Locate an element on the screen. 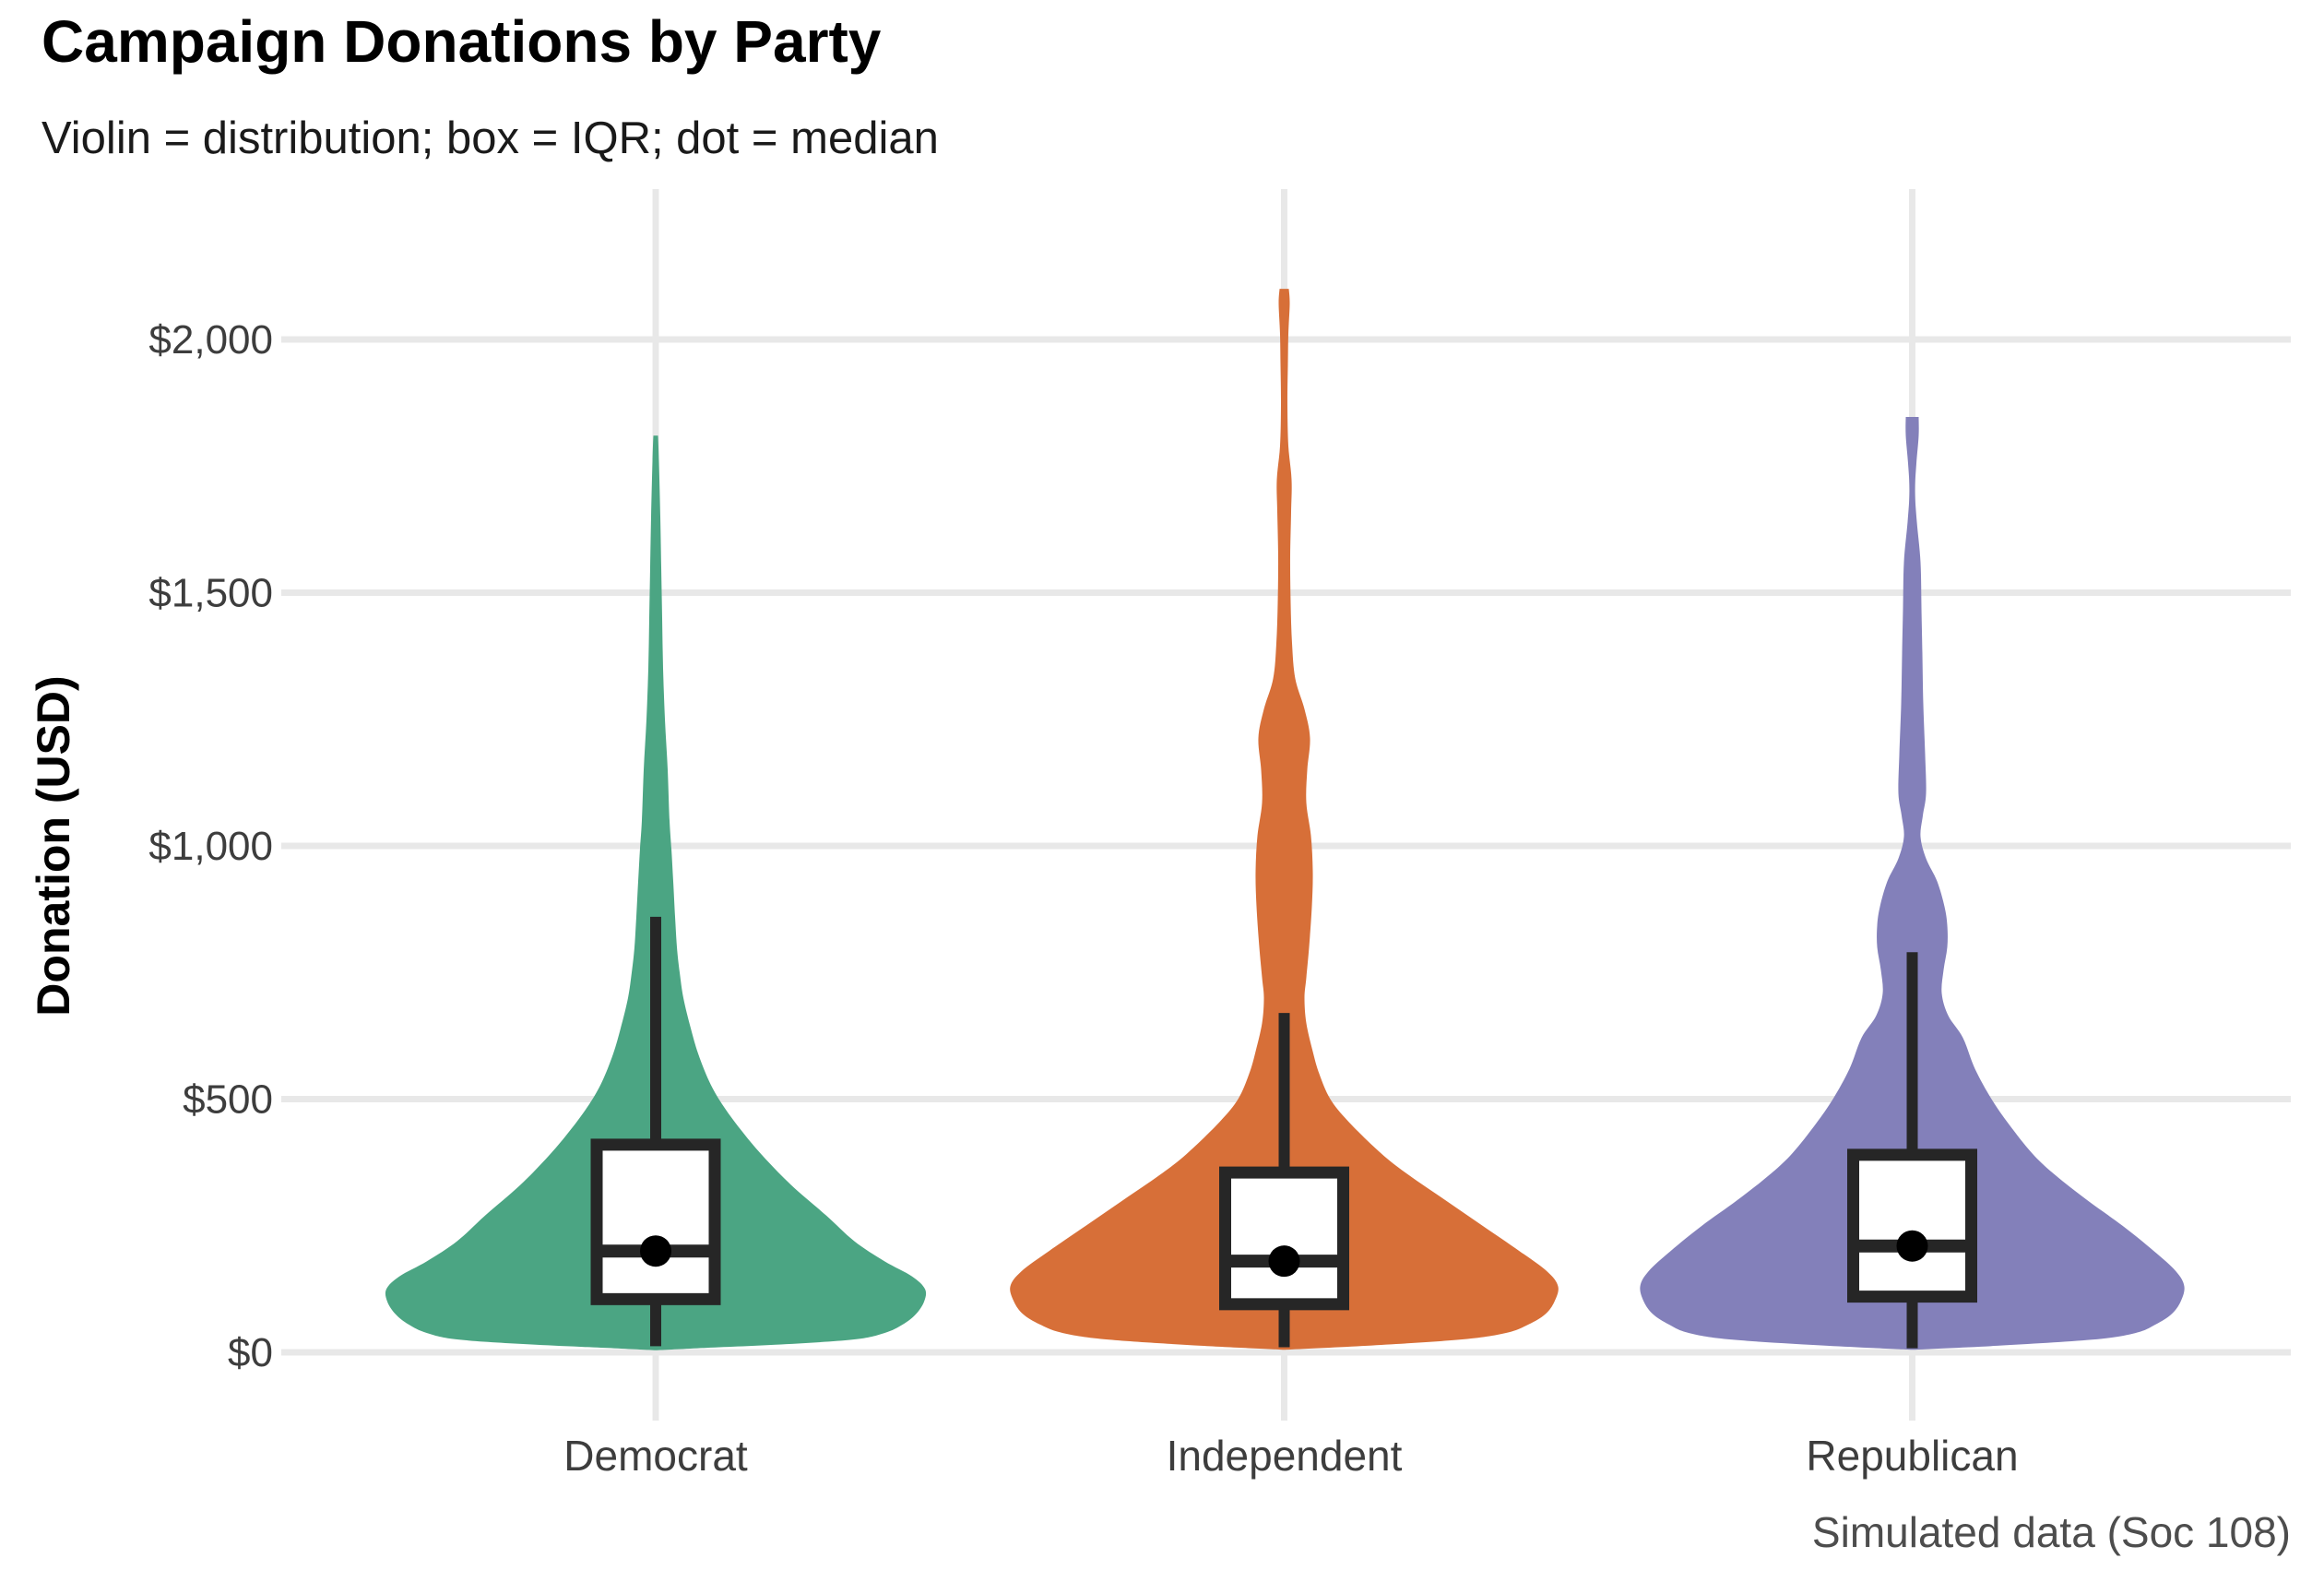  chart-title: Campaign Donations by Party is located at coordinates (462, 41).